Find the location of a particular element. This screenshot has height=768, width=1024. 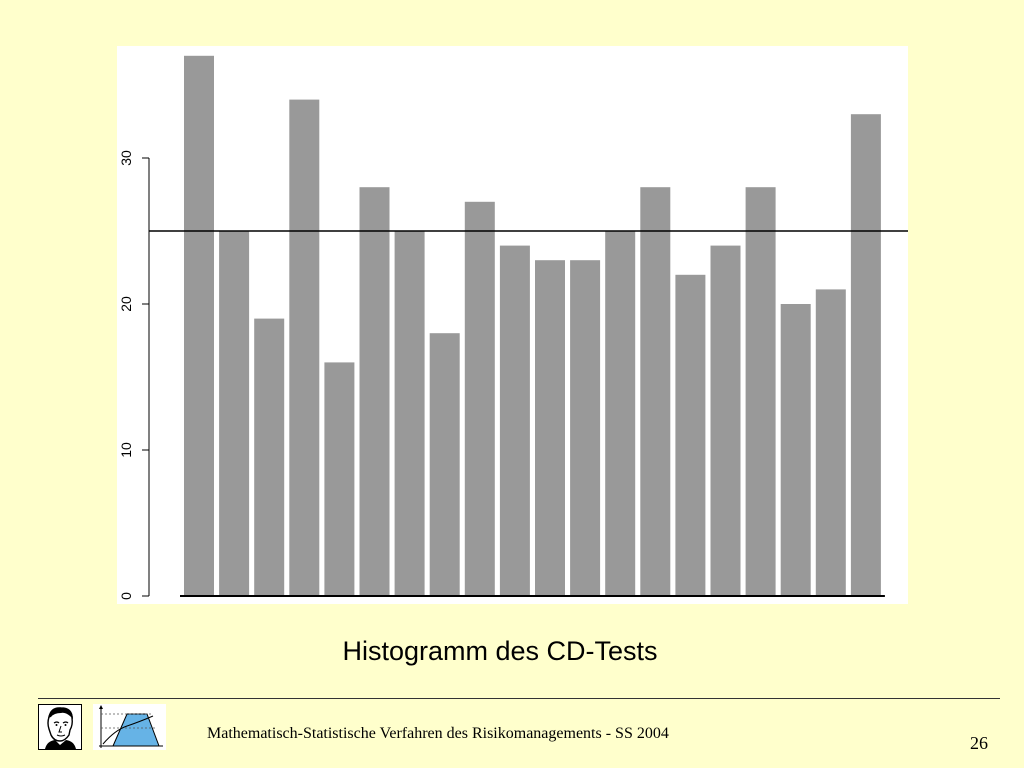

y-tick-label-10: 10 is located at coordinates (126, 450).